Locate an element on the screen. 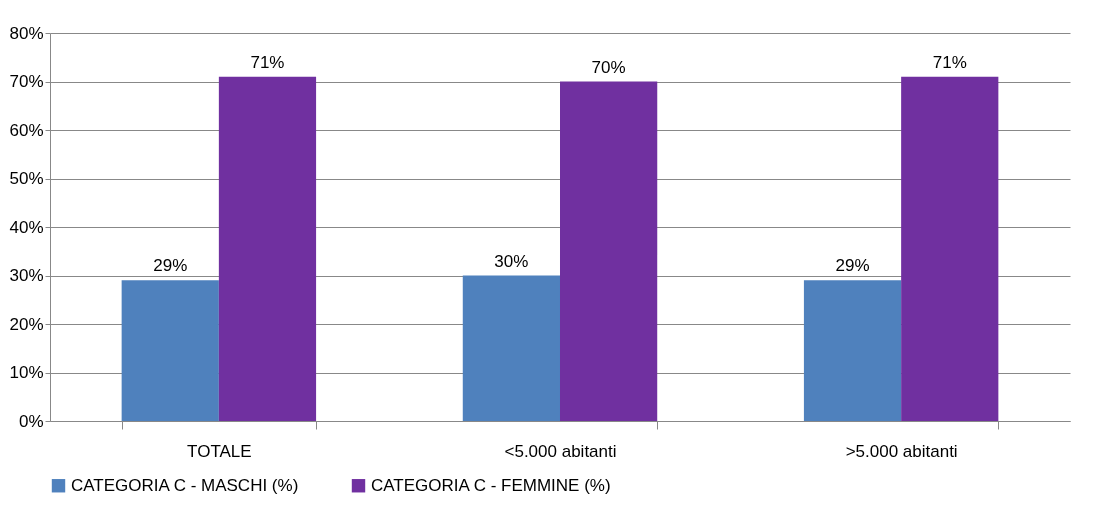 This screenshot has width=1107, height=516. y-tick-label: 40% is located at coordinates (26, 227).